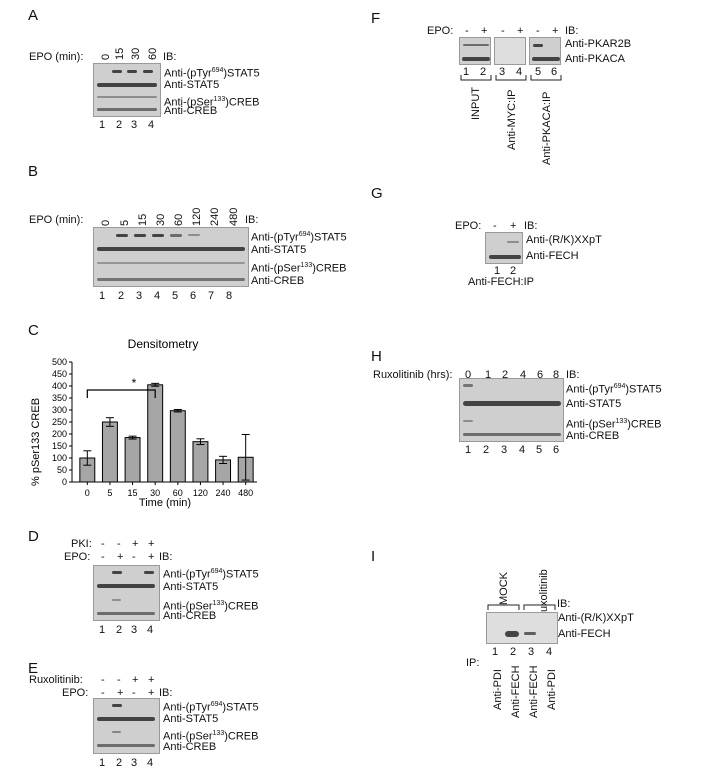 This screenshot has height=778, width=710. Describe the element at coordinates (59, 362) in the screenshot. I see `y-tick-label: 500` at that location.